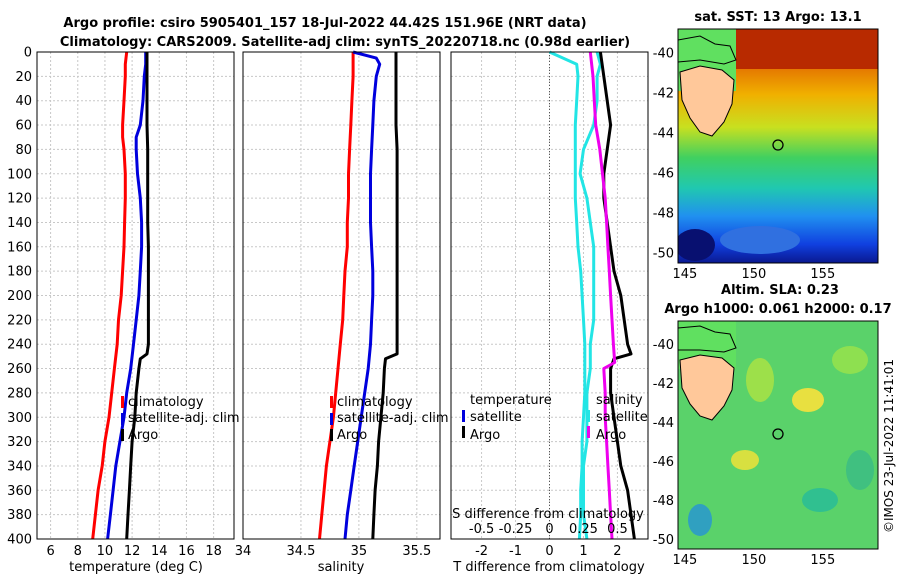  I want to click on depth-tick-label: 200, so click(19, 296).